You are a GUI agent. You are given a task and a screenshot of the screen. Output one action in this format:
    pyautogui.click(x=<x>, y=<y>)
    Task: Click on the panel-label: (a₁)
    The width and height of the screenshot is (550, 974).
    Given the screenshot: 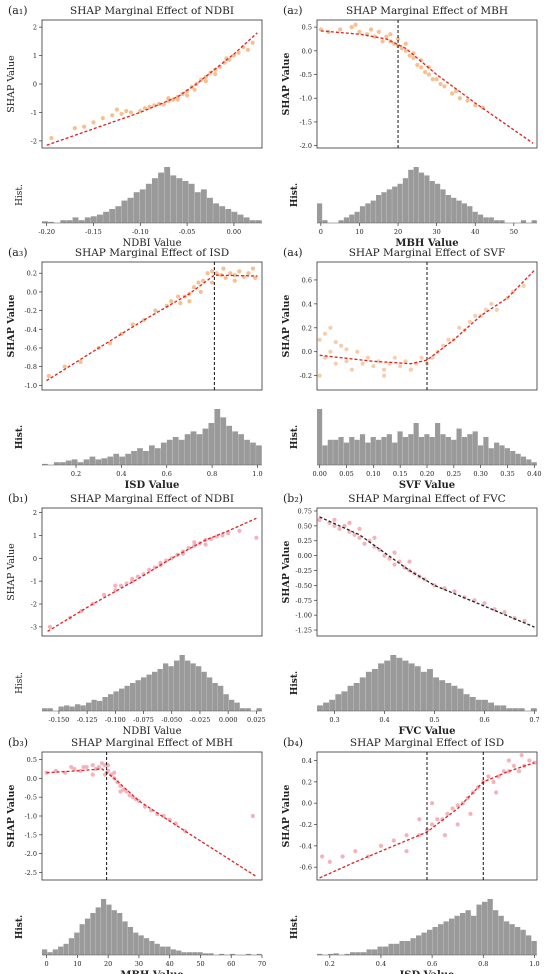 What is the action you would take?
    pyautogui.click(x=18, y=10)
    